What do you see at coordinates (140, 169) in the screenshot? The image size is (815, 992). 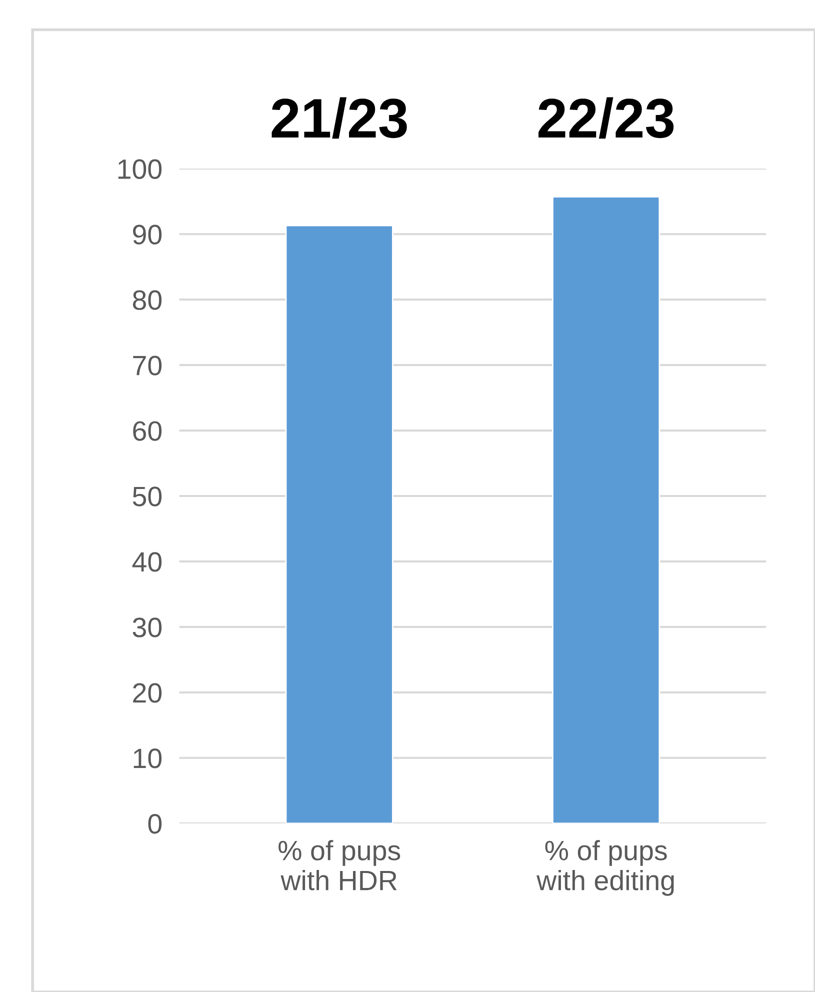 I see `y-tick-label: 100` at bounding box center [140, 169].